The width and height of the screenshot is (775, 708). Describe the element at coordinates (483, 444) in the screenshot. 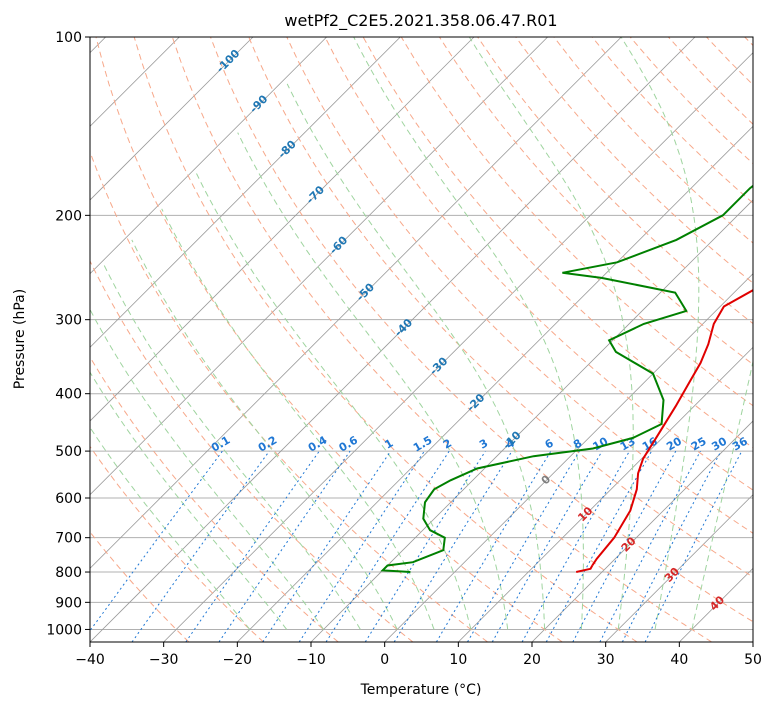

I see `mixing-ratio-label: 3` at that location.